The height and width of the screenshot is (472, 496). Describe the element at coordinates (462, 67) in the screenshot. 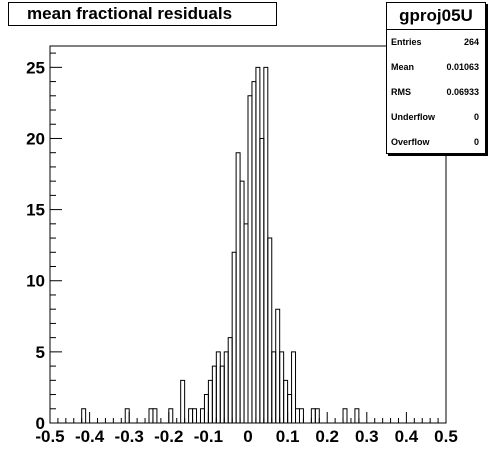

I see `stats-value: 0.01063` at that location.